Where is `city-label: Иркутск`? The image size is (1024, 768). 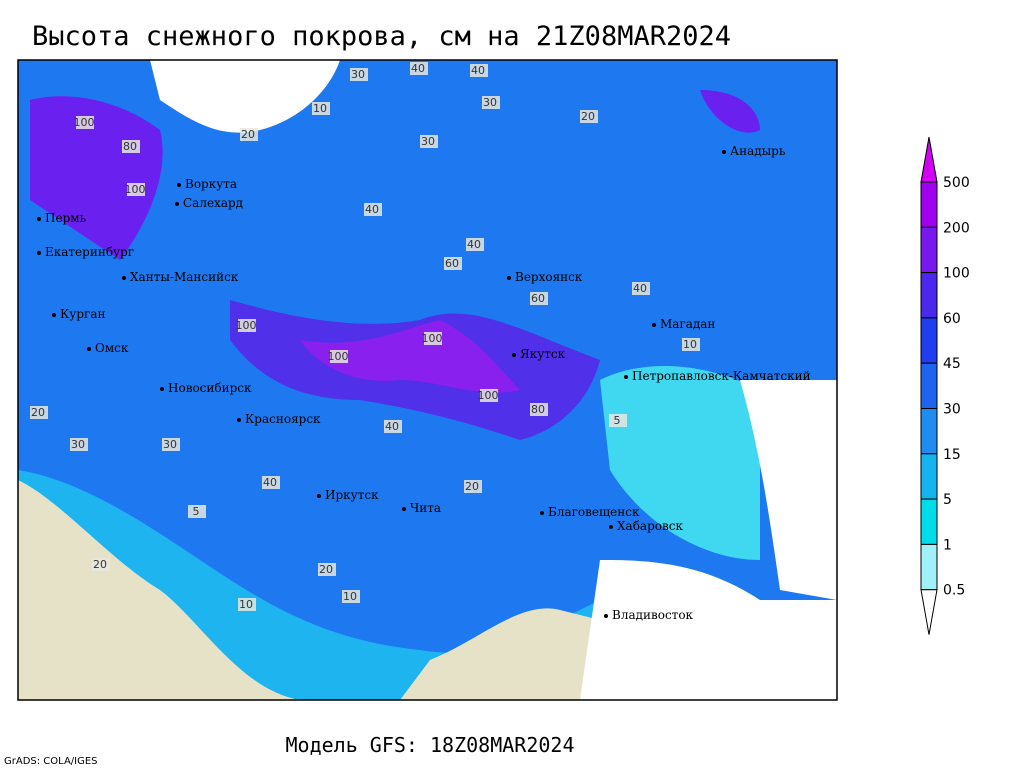
city-label: Иркутск is located at coordinates (352, 495).